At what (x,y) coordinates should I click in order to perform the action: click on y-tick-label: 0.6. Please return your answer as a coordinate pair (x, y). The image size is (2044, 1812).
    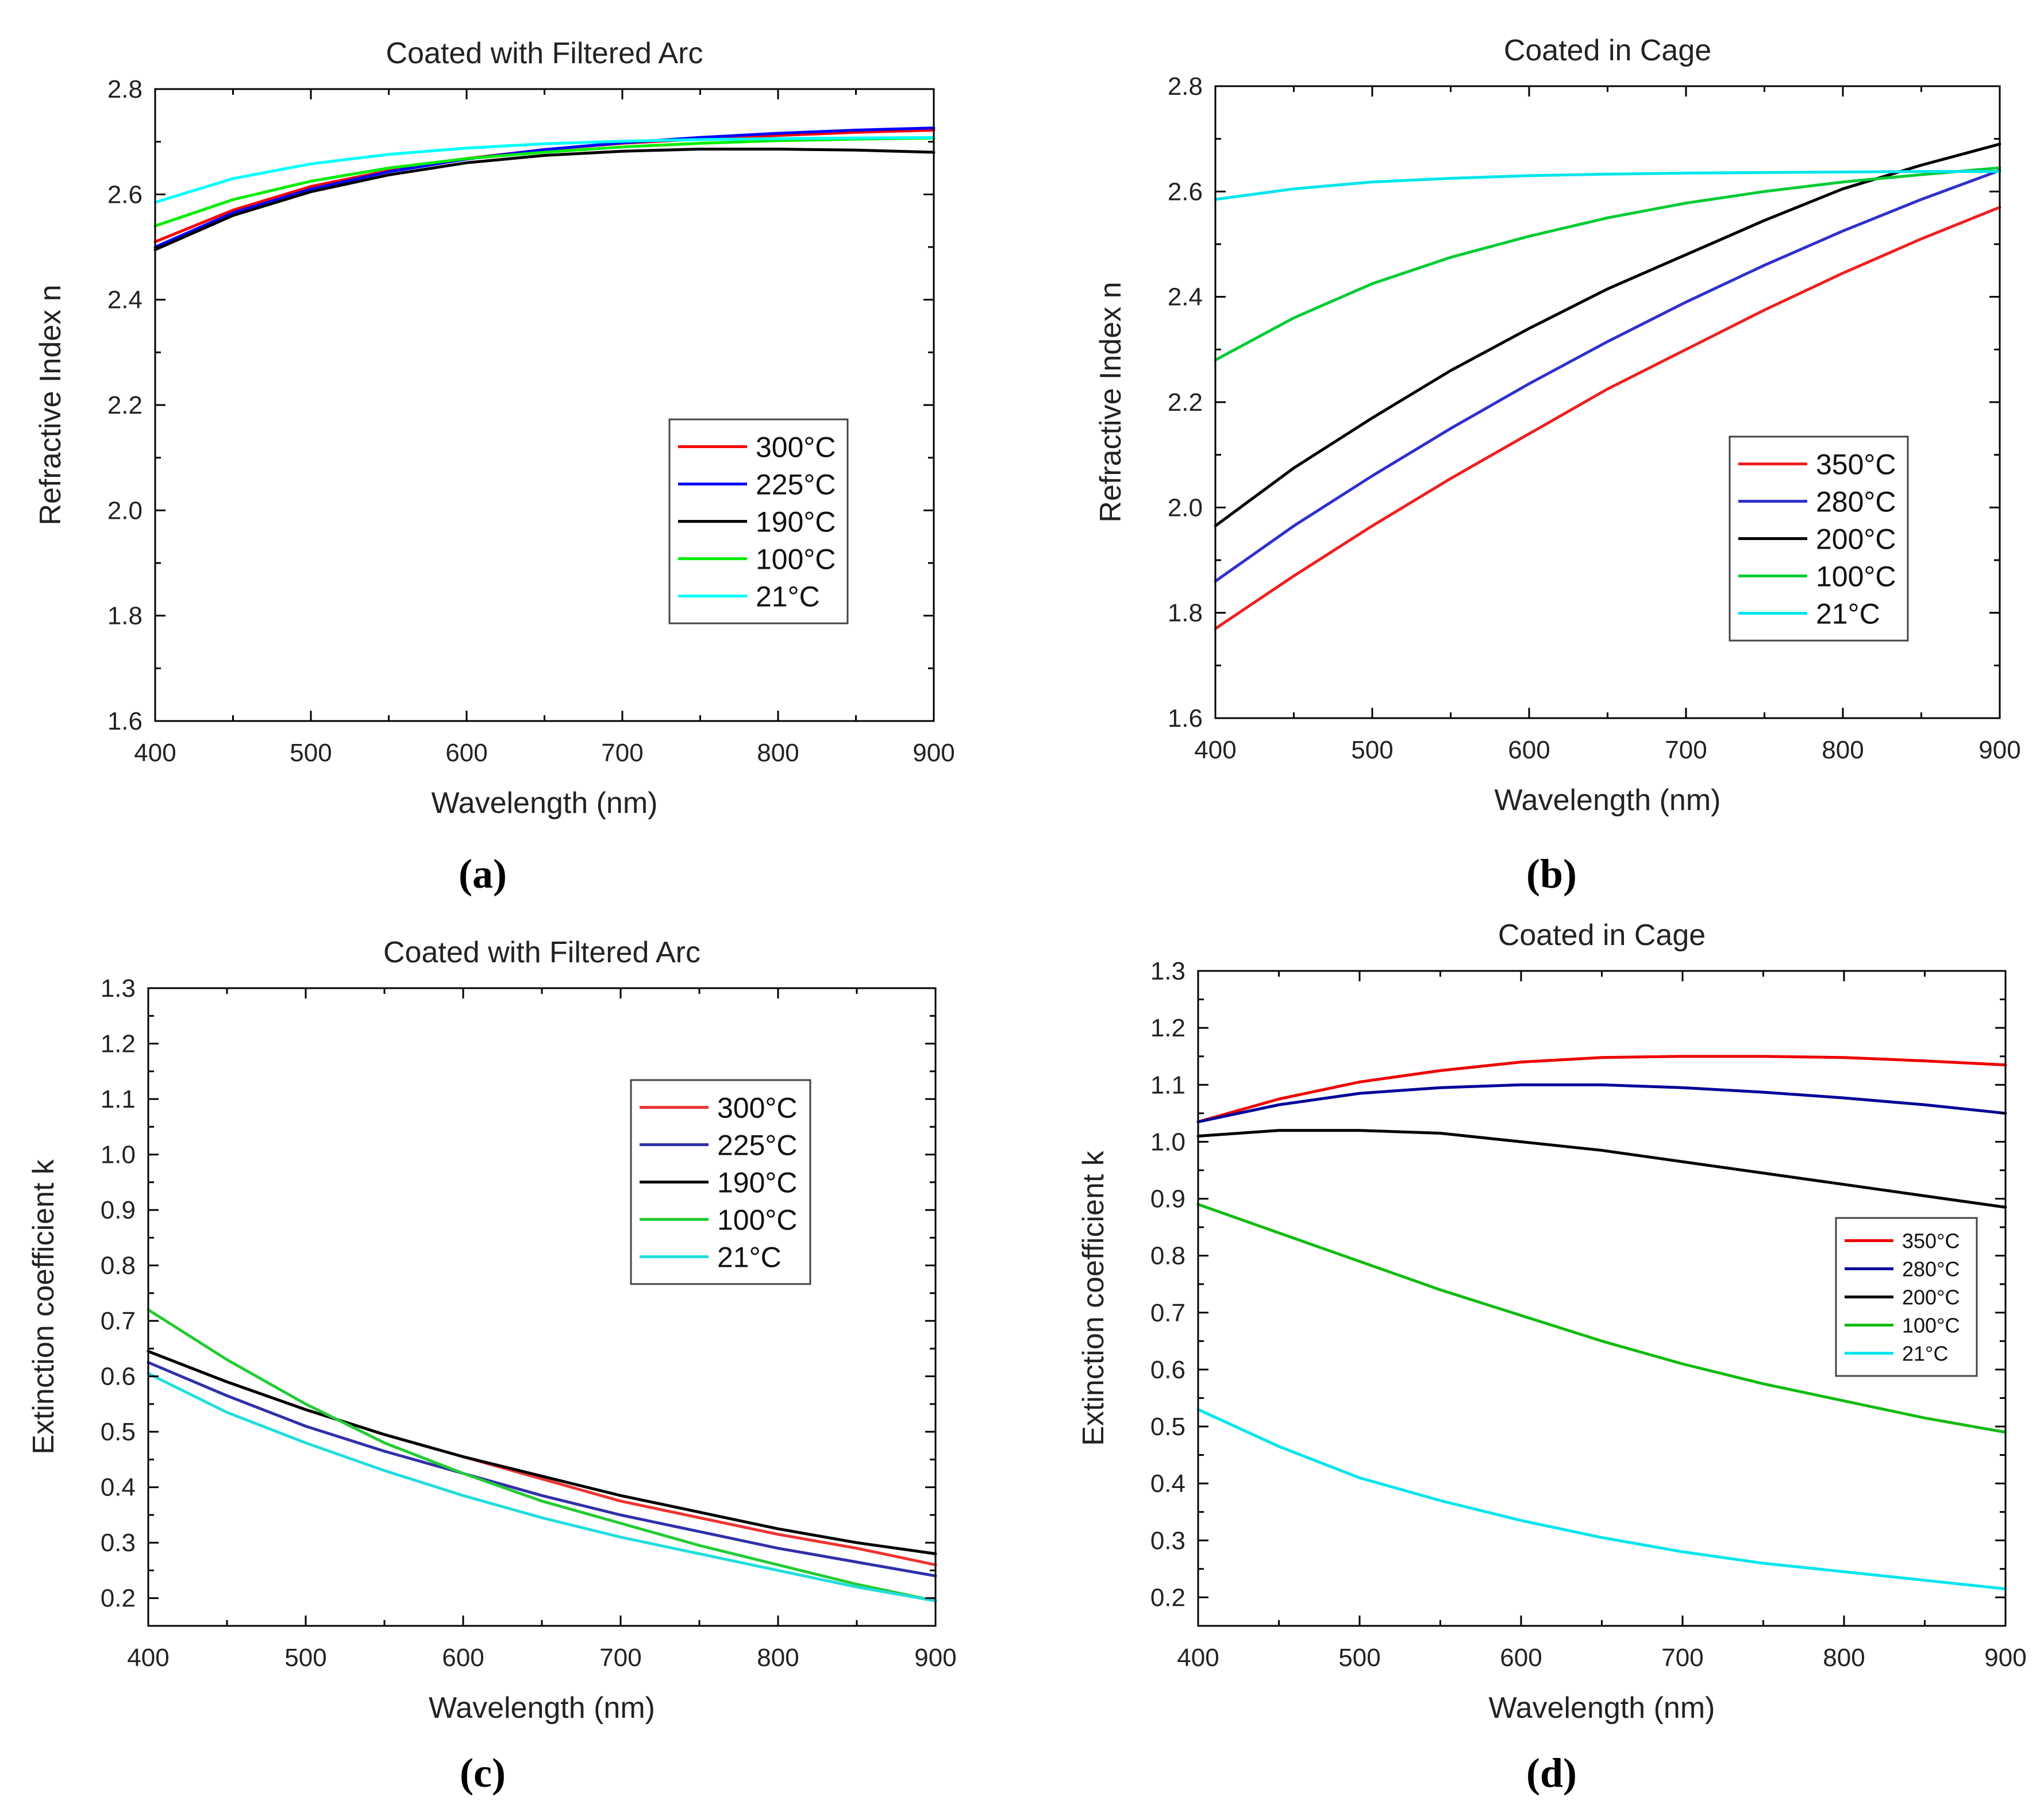
    Looking at the image, I should click on (1167, 1370).